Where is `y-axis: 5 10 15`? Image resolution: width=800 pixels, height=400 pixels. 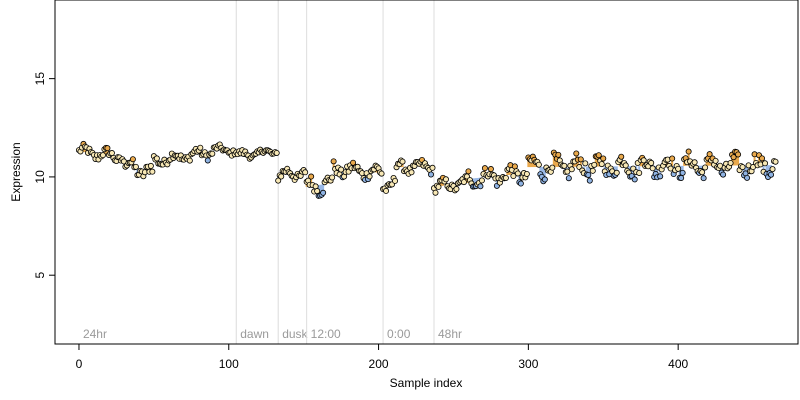
y-axis: 5 10 15 is located at coordinates (44, 175).